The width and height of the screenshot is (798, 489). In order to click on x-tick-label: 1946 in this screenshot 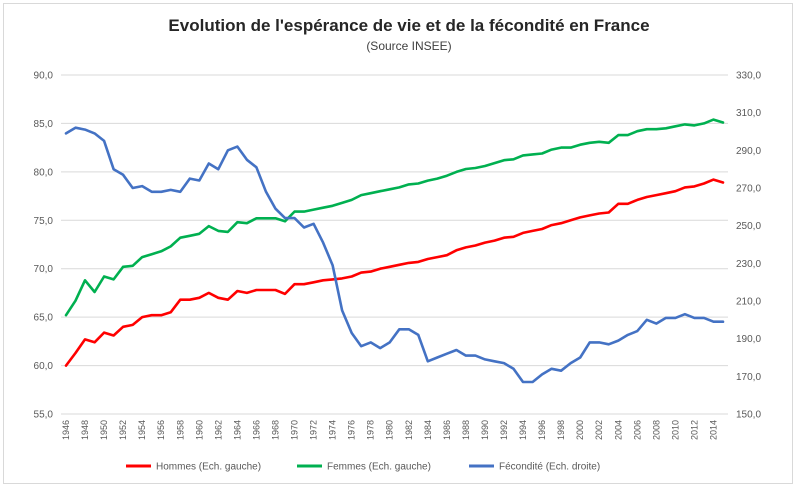, I will do `click(66, 430)`.